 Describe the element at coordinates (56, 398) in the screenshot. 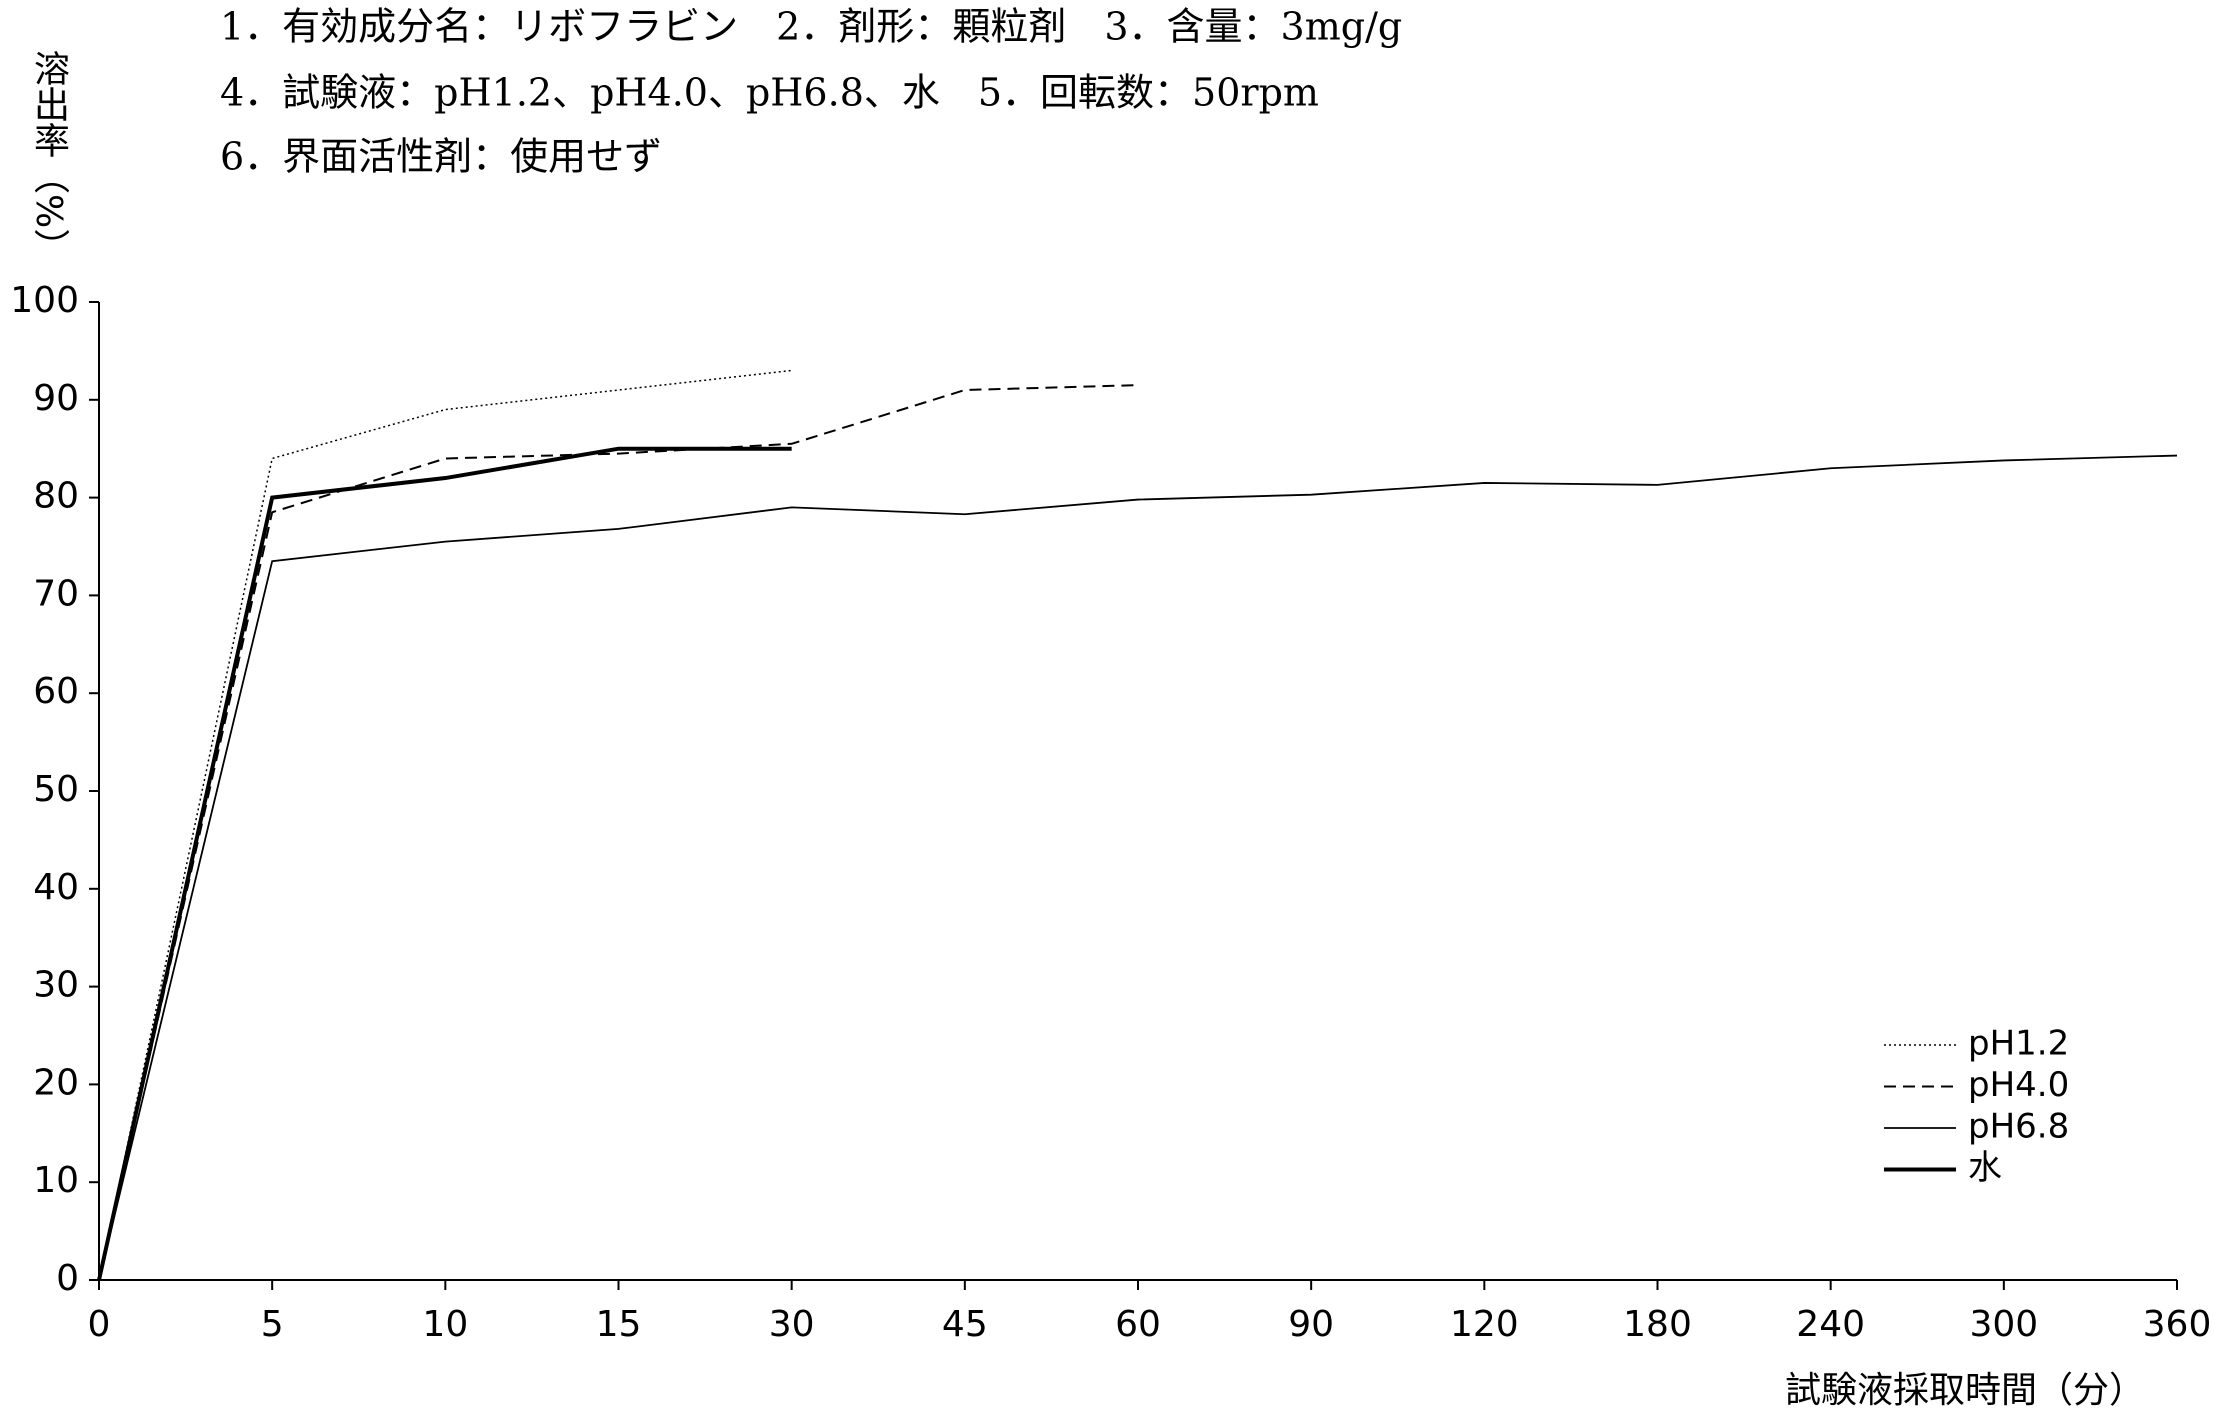

I see `y-tick-label: 90` at that location.